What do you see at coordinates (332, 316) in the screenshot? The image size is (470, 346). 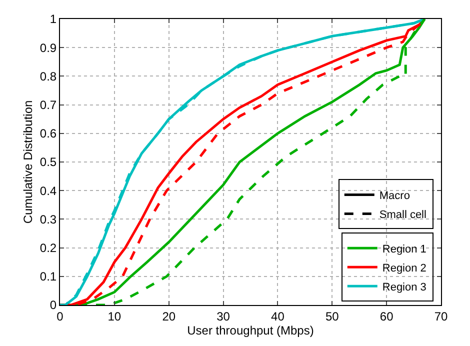 I see `x-tick-label: 50` at bounding box center [332, 316].